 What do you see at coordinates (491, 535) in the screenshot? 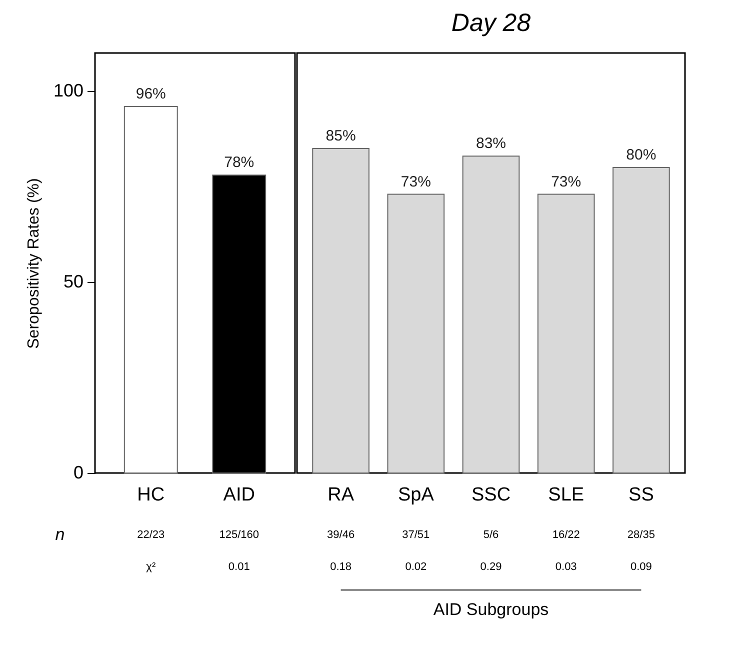
I see `text: 5/6` at bounding box center [491, 535].